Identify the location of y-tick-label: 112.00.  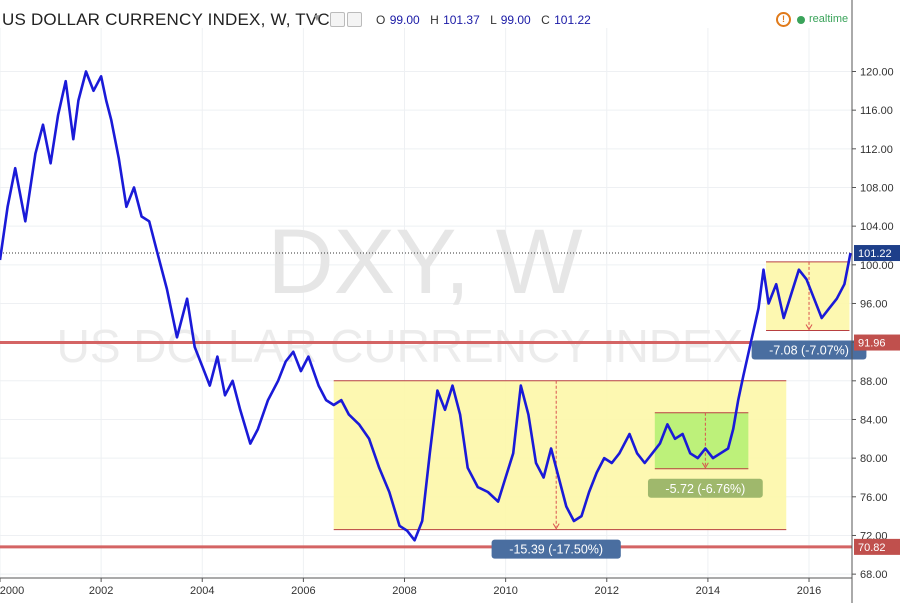
(876, 150).